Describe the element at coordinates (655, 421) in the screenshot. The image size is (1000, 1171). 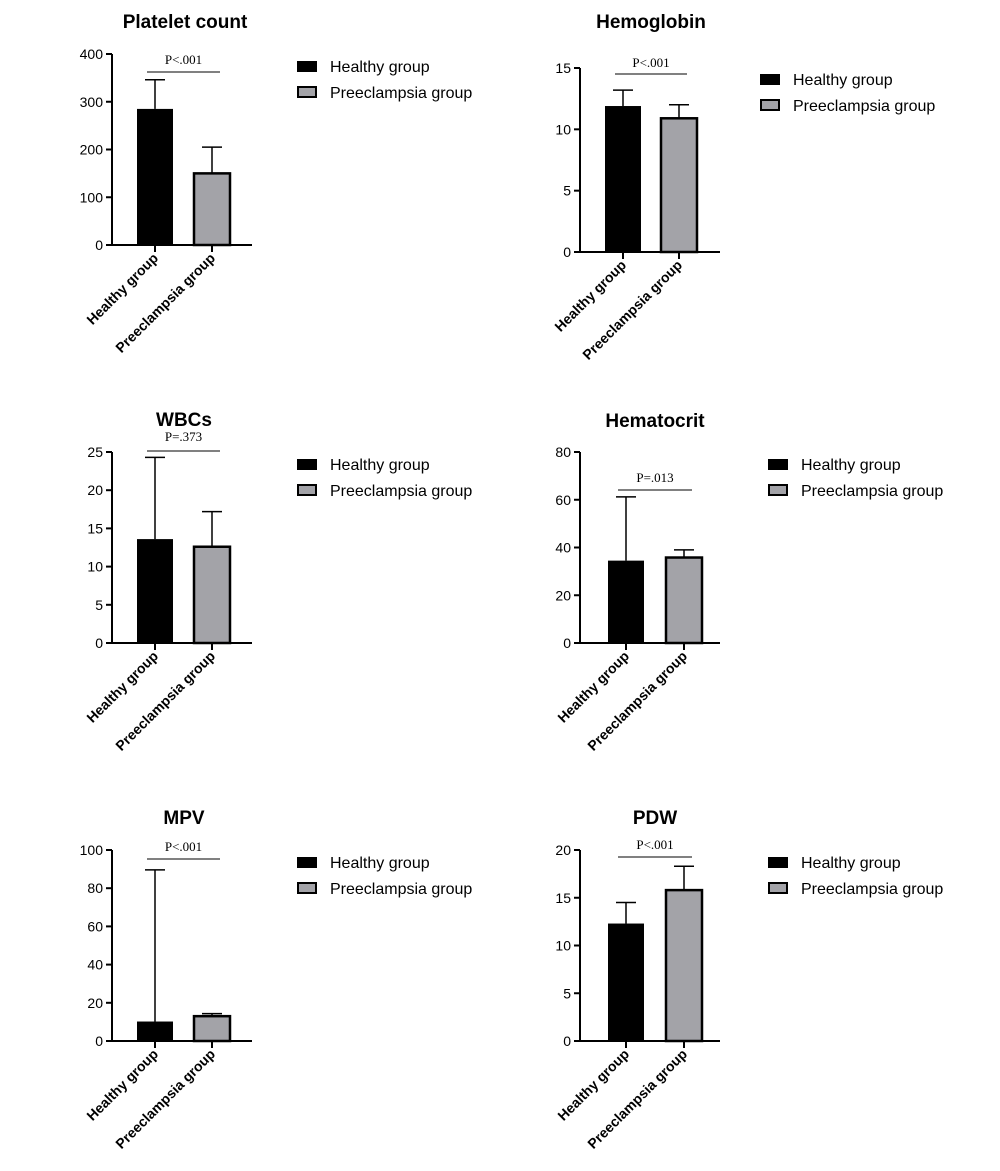
I see `chart-title: Hematocrit` at that location.